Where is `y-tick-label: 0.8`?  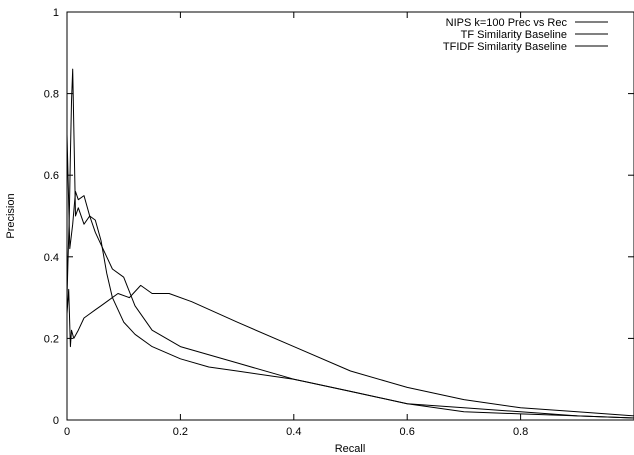 y-tick-label: 0.8 is located at coordinates (51, 95).